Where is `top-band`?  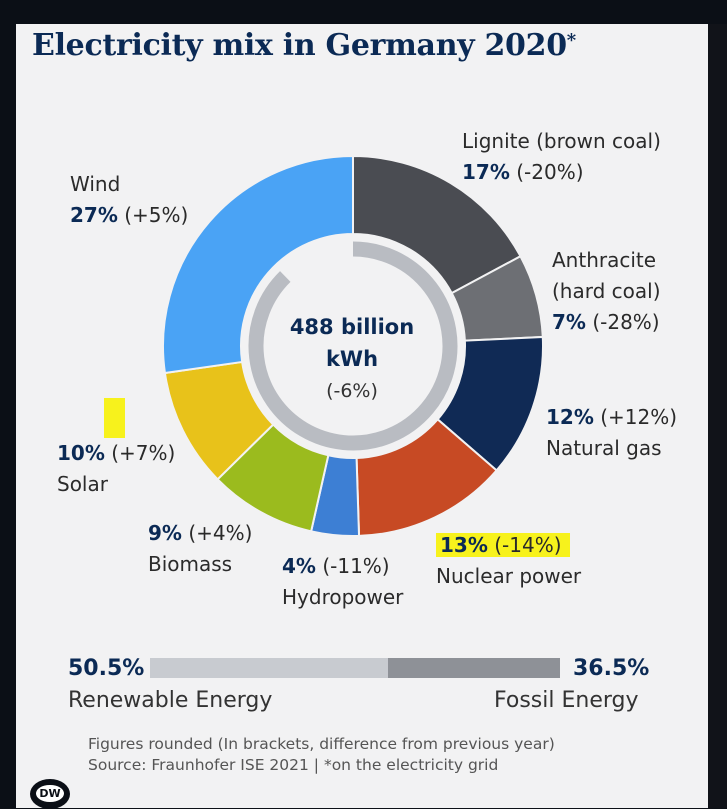 top-band is located at coordinates (363, 12).